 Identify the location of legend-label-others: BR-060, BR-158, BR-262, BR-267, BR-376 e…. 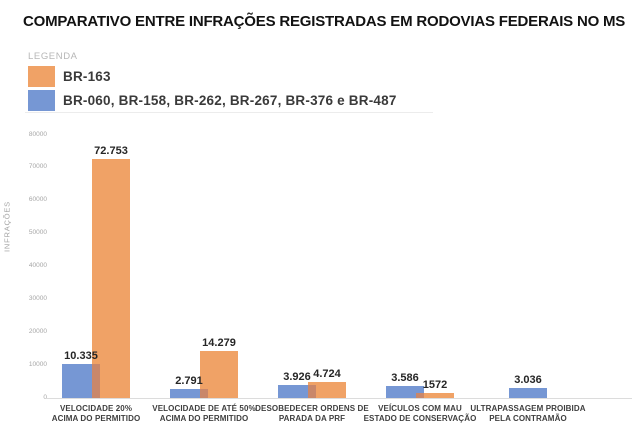
(230, 100).